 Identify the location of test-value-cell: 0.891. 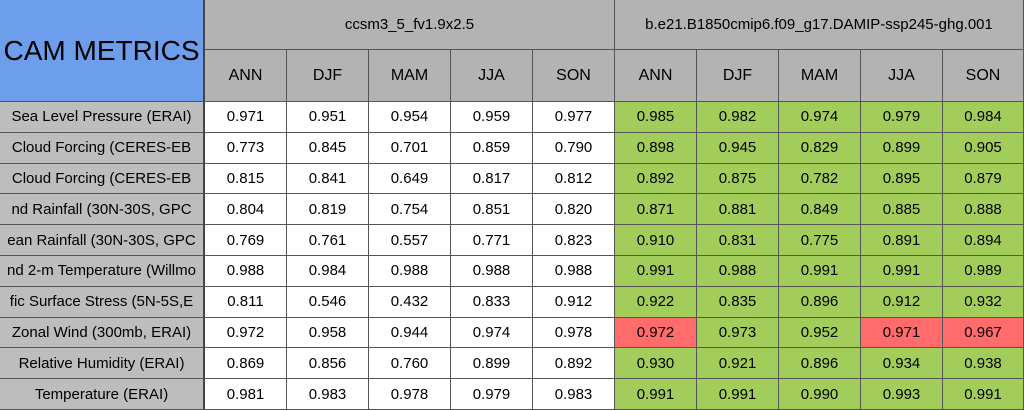
(902, 240).